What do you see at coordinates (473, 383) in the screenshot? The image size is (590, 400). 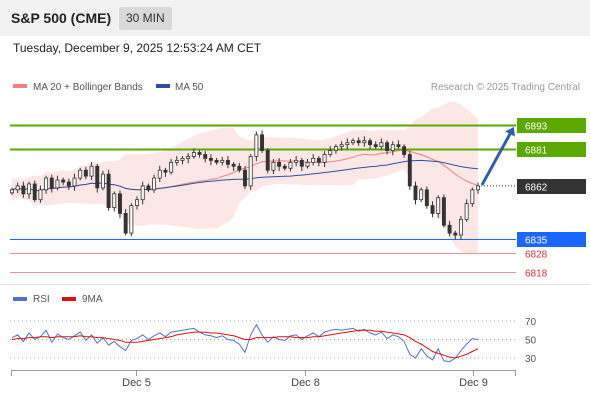 I see `x-tick-label: Dec 9` at bounding box center [473, 383].